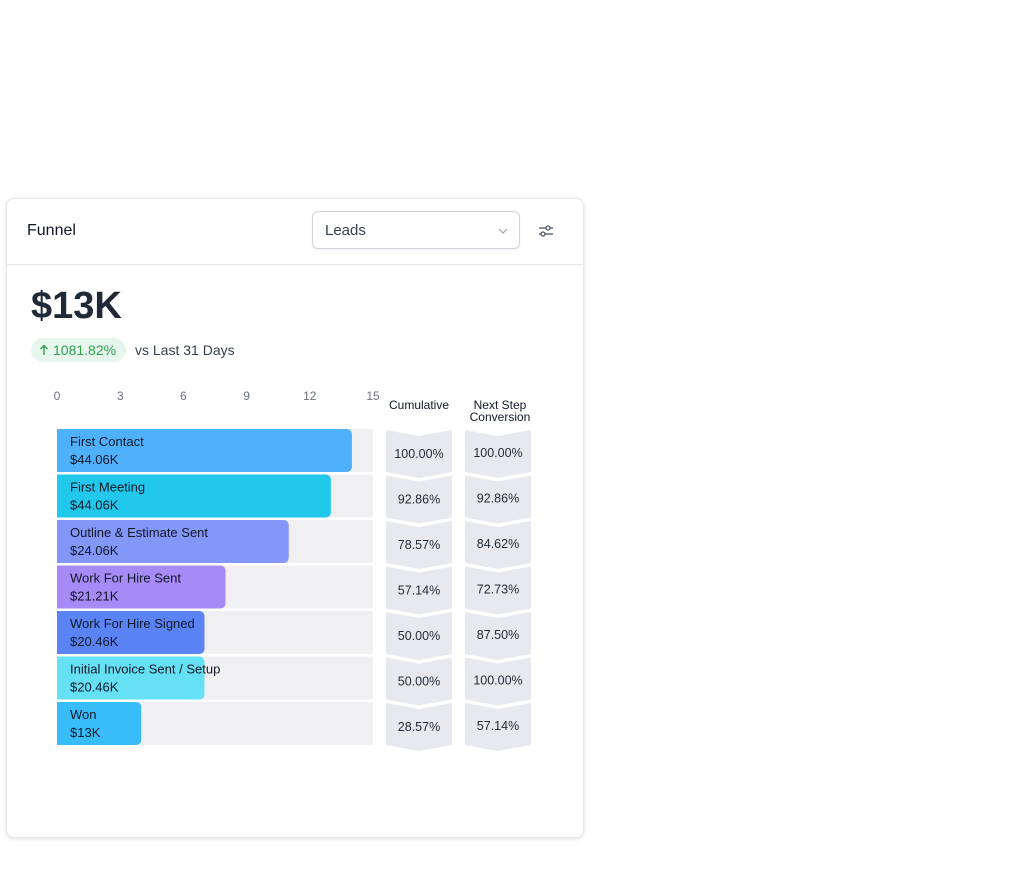 This screenshot has height=896, width=1016. I want to click on stage-amount: $21.21K, so click(94, 596).